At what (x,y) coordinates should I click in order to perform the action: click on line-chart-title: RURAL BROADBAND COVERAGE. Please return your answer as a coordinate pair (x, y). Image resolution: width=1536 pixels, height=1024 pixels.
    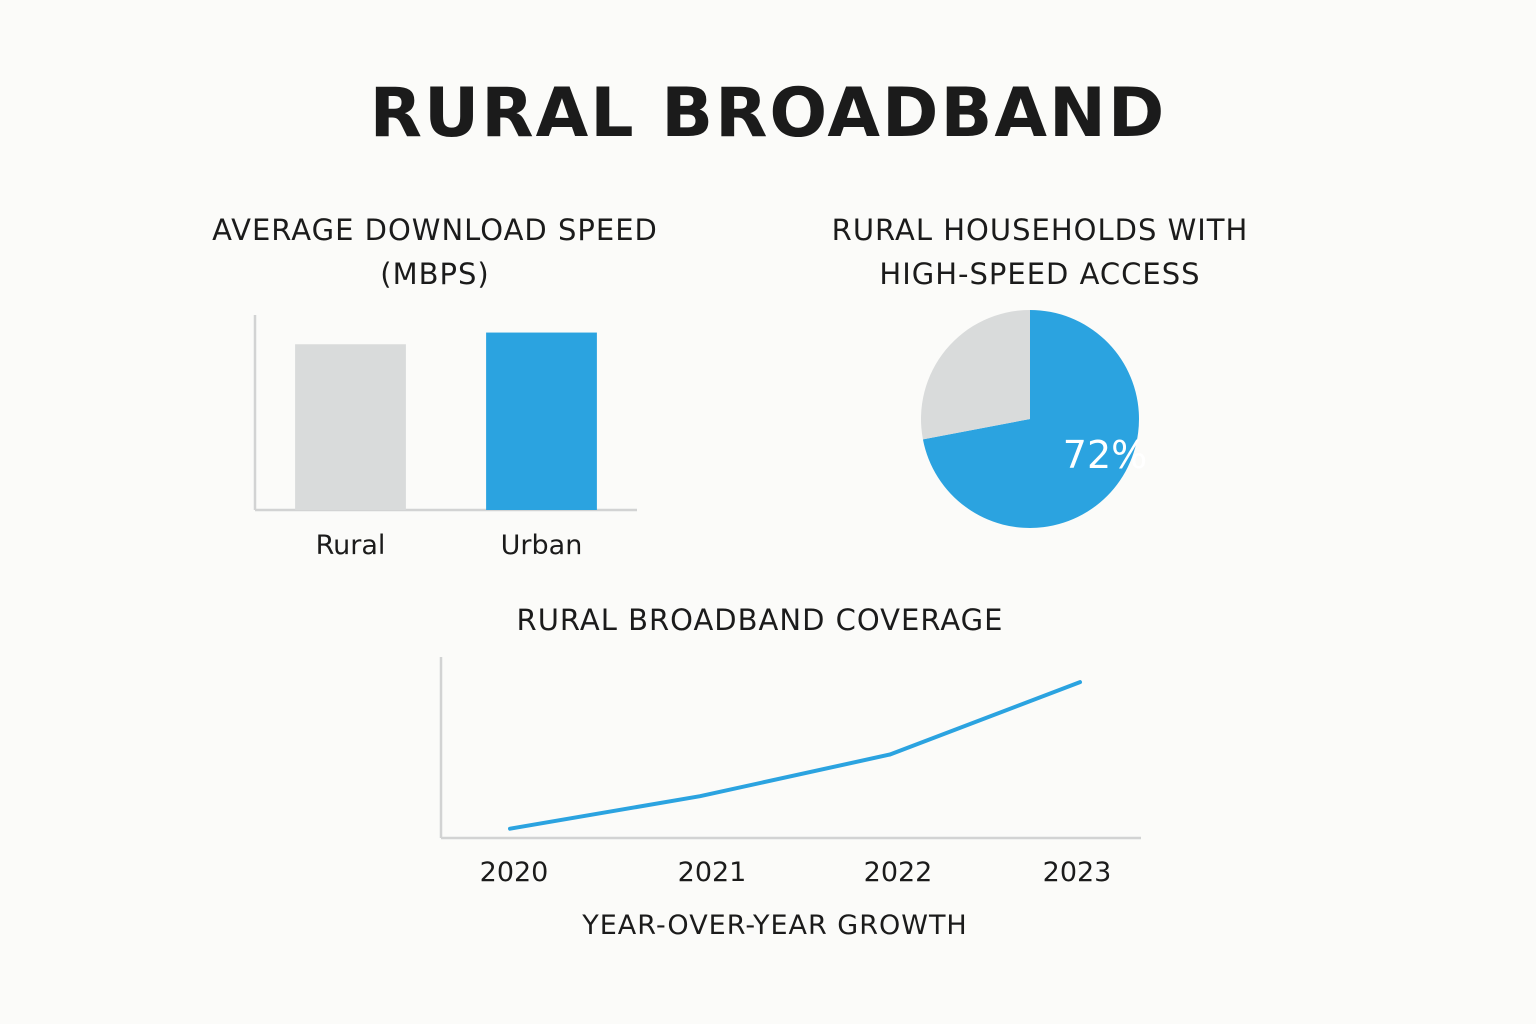
    Looking at the image, I should click on (760, 620).